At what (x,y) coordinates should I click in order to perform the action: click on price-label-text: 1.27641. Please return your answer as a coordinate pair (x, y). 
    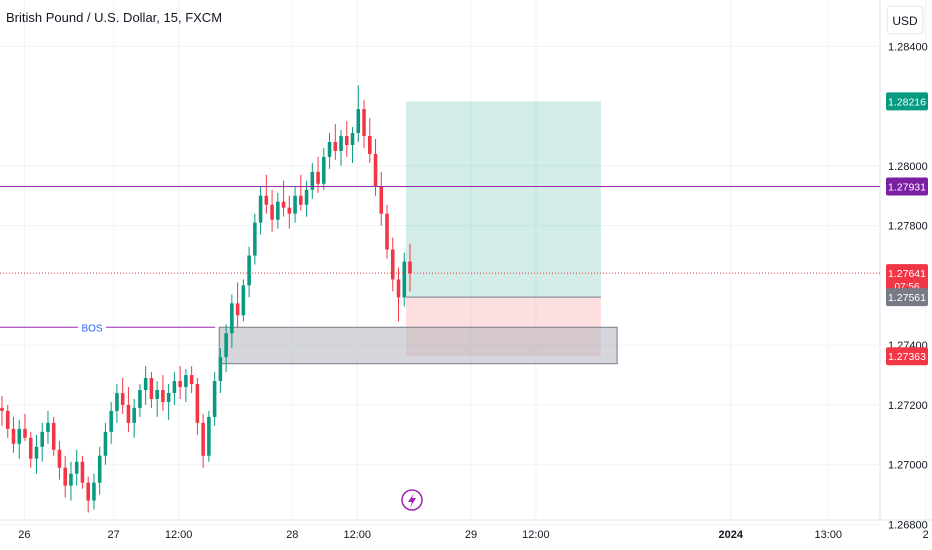
    Looking at the image, I should click on (907, 274).